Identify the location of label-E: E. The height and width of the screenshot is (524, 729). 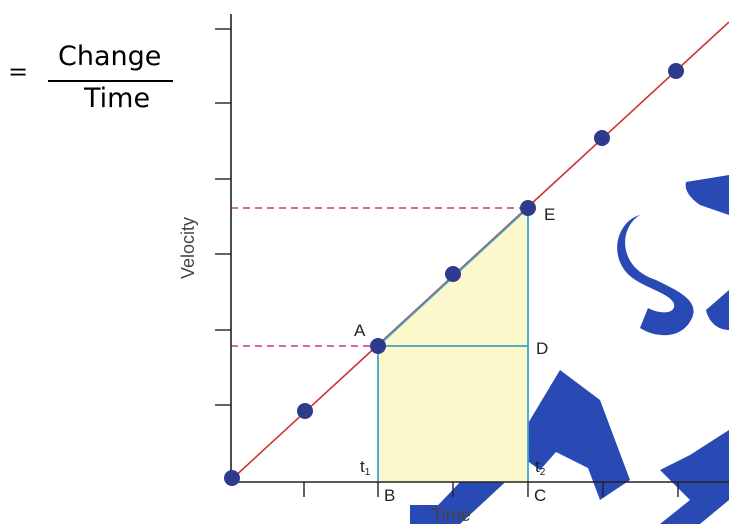
(549, 214).